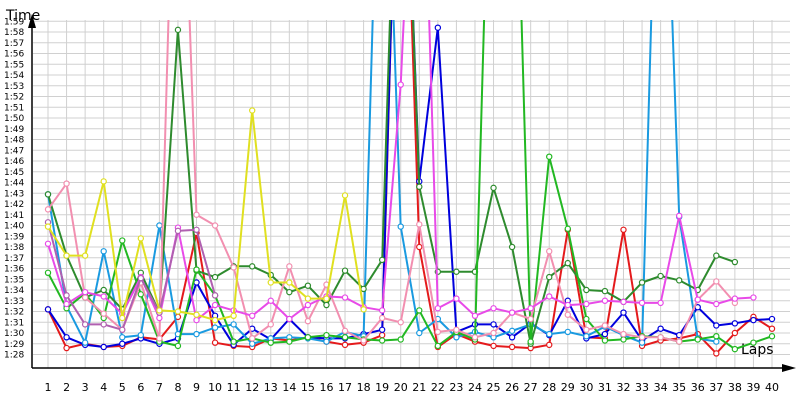 The image size is (800, 400). I want to click on x-tick-label: 14, so click(289, 387).